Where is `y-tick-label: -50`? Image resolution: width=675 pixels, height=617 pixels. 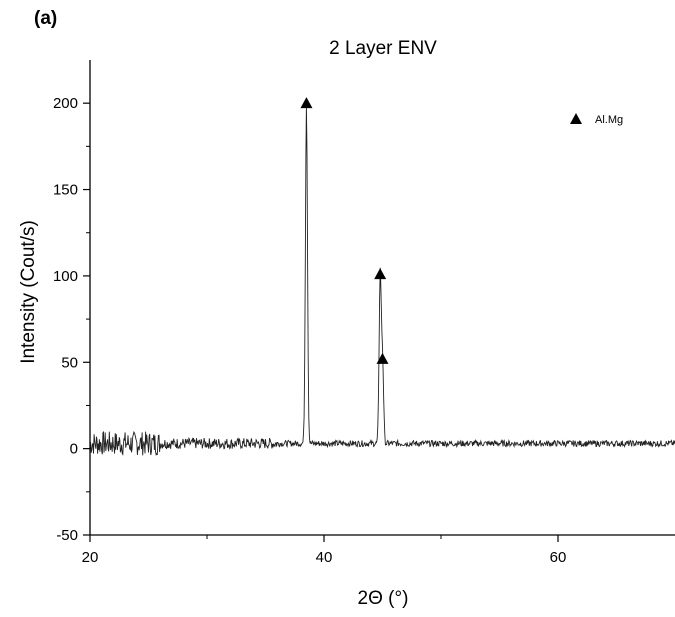 y-tick-label: -50 is located at coordinates (67, 535).